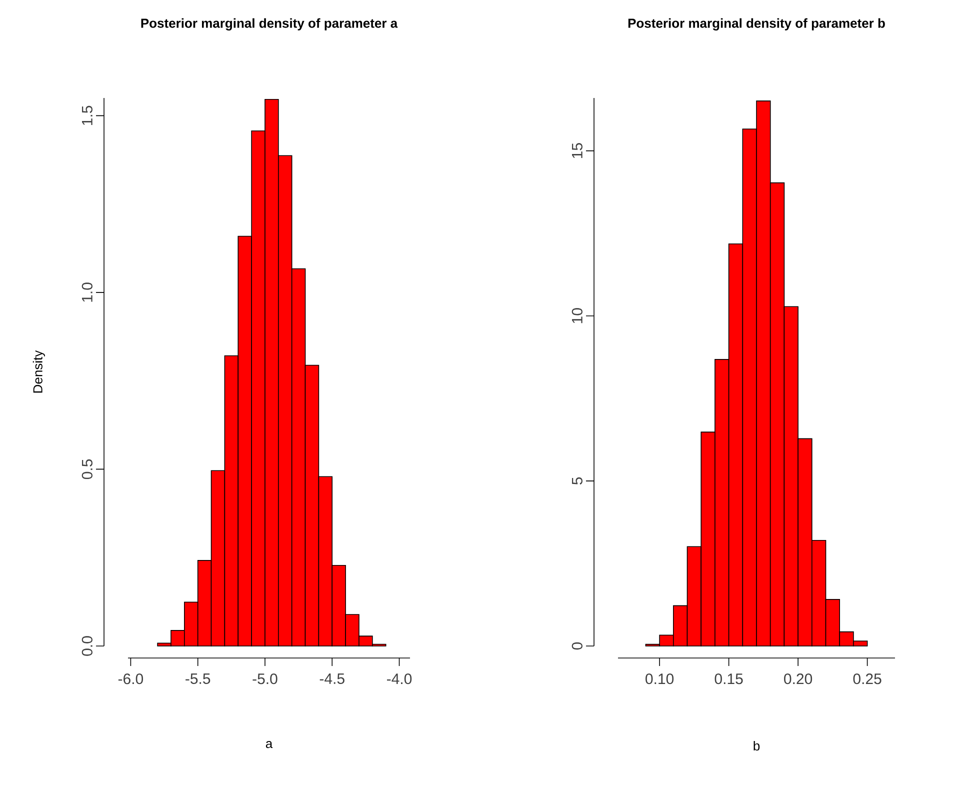  I want to click on x-tick-label: 0.20, so click(798, 679).